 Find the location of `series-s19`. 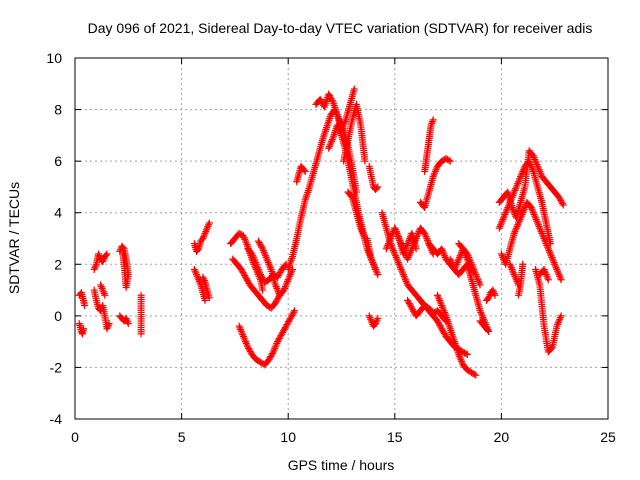

series-s19 is located at coordinates (335, 109).